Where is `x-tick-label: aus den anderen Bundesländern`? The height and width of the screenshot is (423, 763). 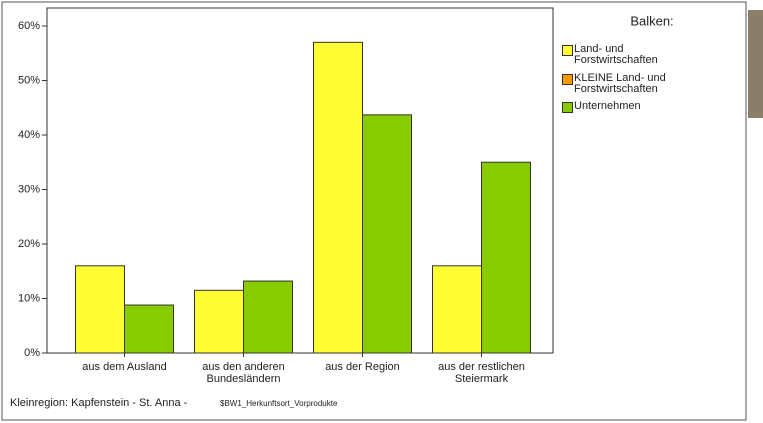 x-tick-label: aus den anderen Bundesländern is located at coordinates (243, 373).